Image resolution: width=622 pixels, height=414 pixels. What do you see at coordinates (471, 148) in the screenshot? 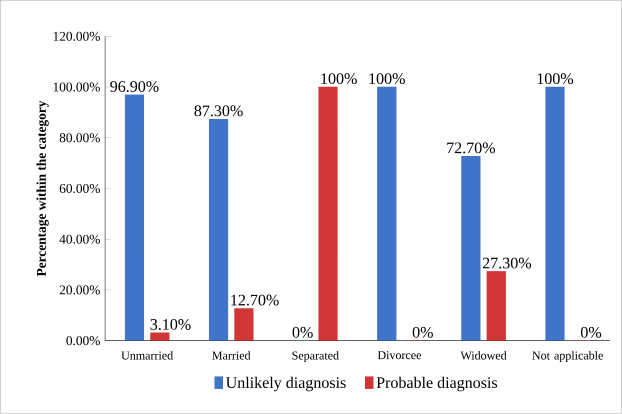
I see `data-label: 72.70%` at bounding box center [471, 148].